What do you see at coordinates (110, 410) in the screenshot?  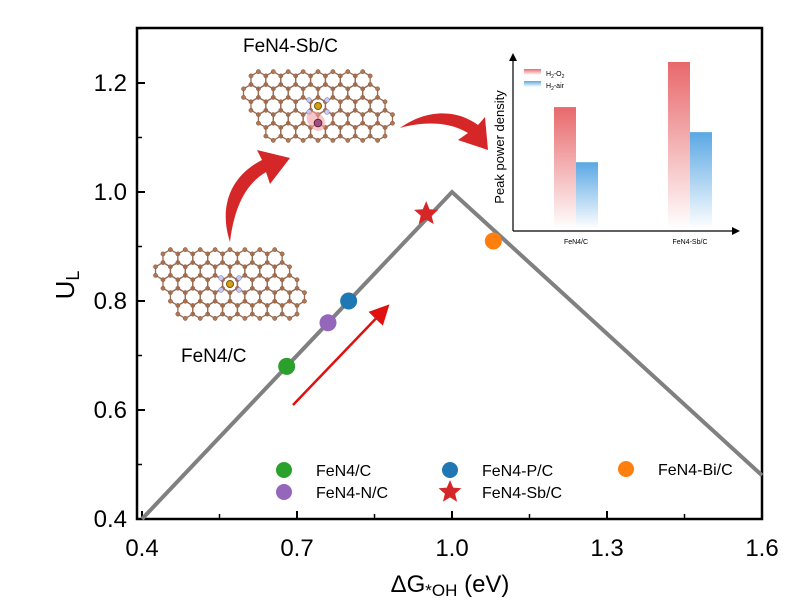 I see `y-tick-label: 0.6` at bounding box center [110, 410].